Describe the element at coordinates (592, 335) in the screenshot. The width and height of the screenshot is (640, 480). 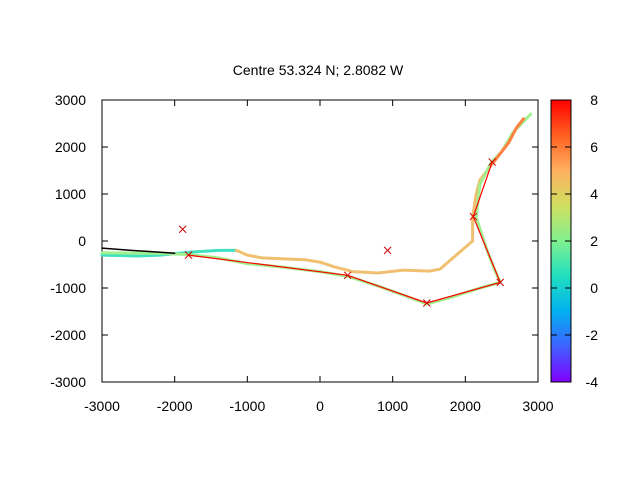
I see `colorbar-tick-label: -2` at that location.